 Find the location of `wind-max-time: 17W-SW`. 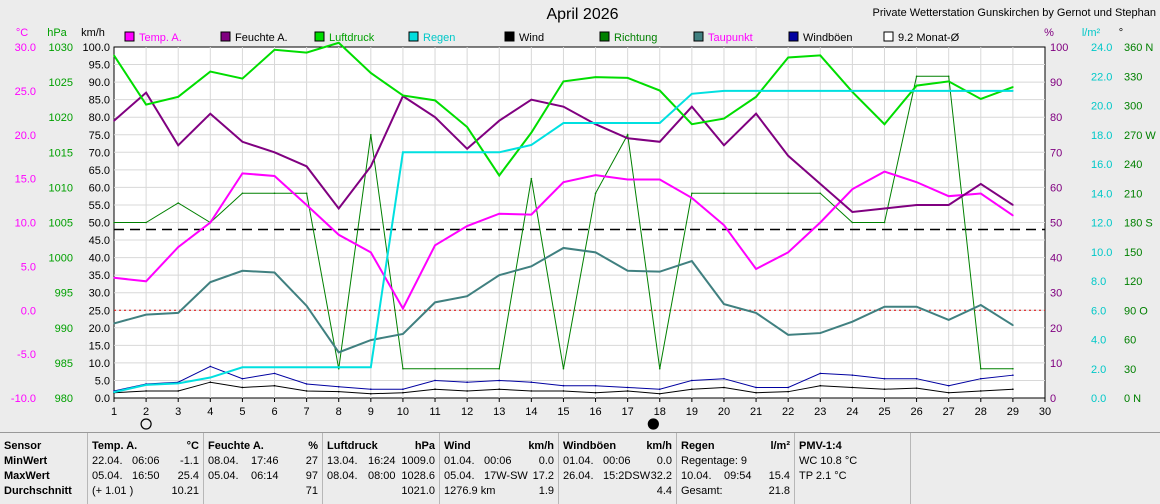

wind-max-time: 17W-SW is located at coordinates (506, 476).